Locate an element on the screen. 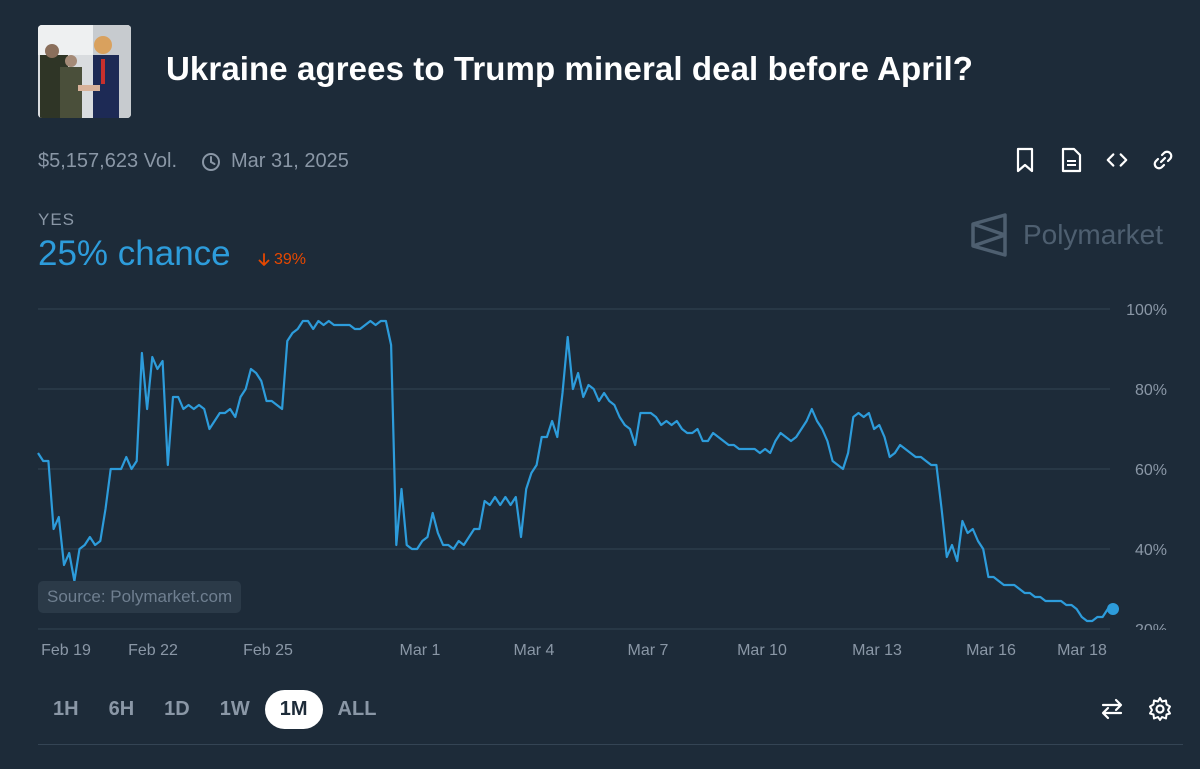  x-tick-label: Mar 4 is located at coordinates (534, 650).